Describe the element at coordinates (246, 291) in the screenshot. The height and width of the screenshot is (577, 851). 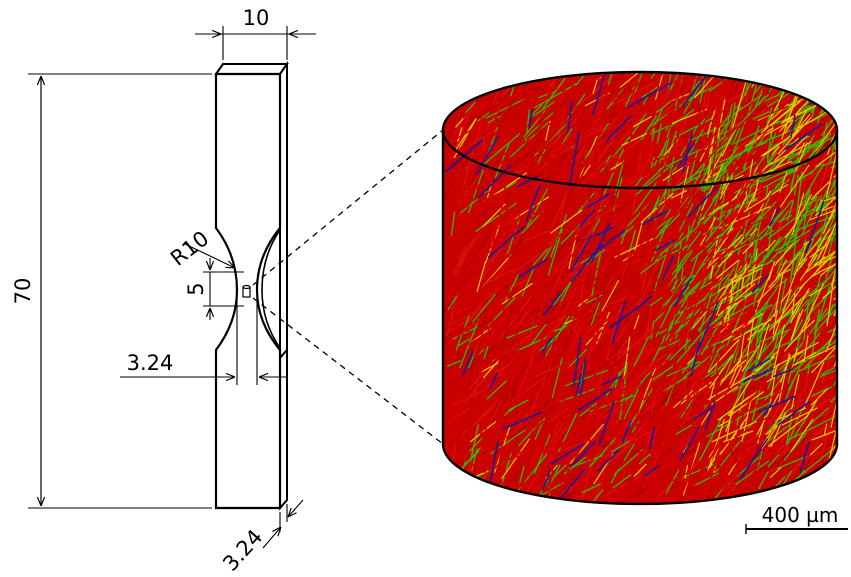
I see `sample-cylinder-icon` at that location.